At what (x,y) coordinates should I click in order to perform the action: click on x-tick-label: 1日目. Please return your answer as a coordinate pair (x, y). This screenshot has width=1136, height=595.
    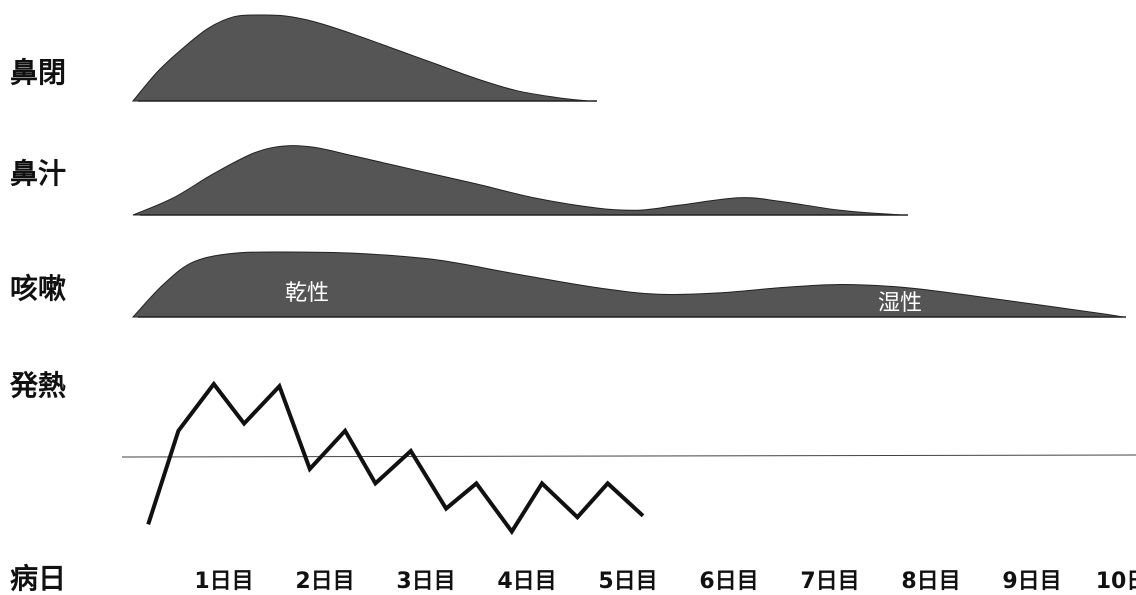
    Looking at the image, I should click on (223, 581).